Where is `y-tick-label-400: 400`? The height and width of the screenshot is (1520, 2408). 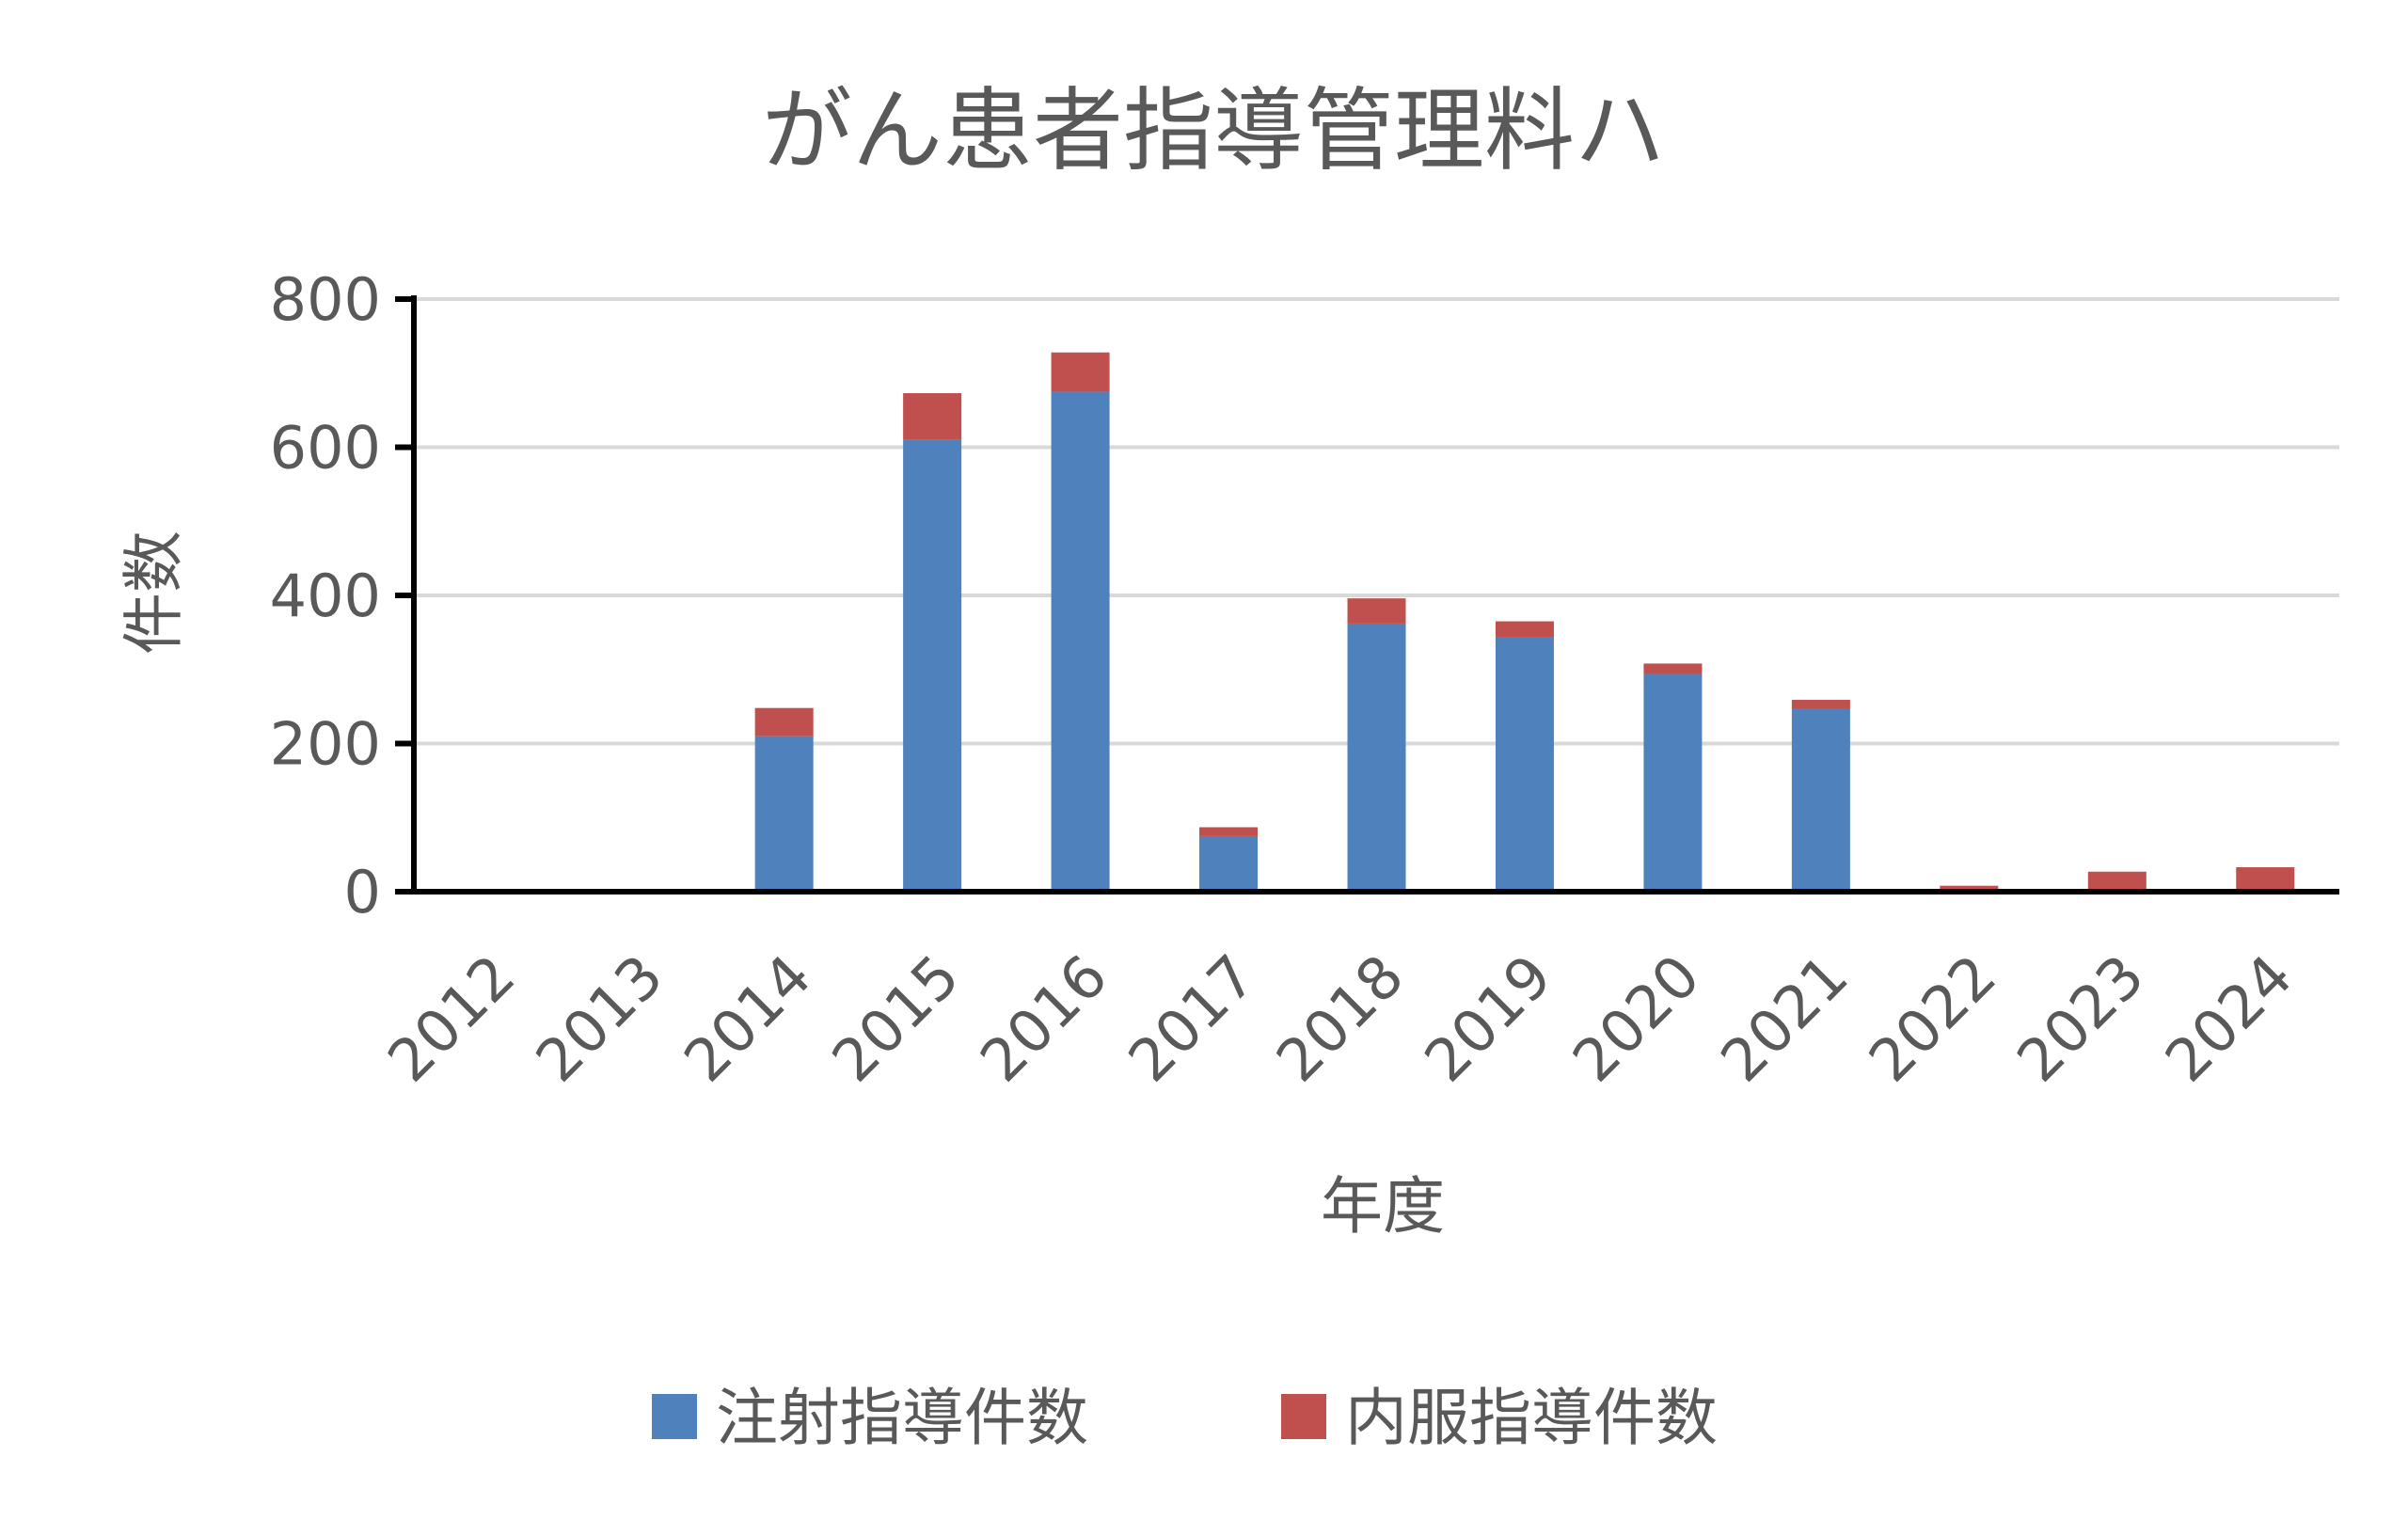
y-tick-label-400: 400 is located at coordinates (326, 596).